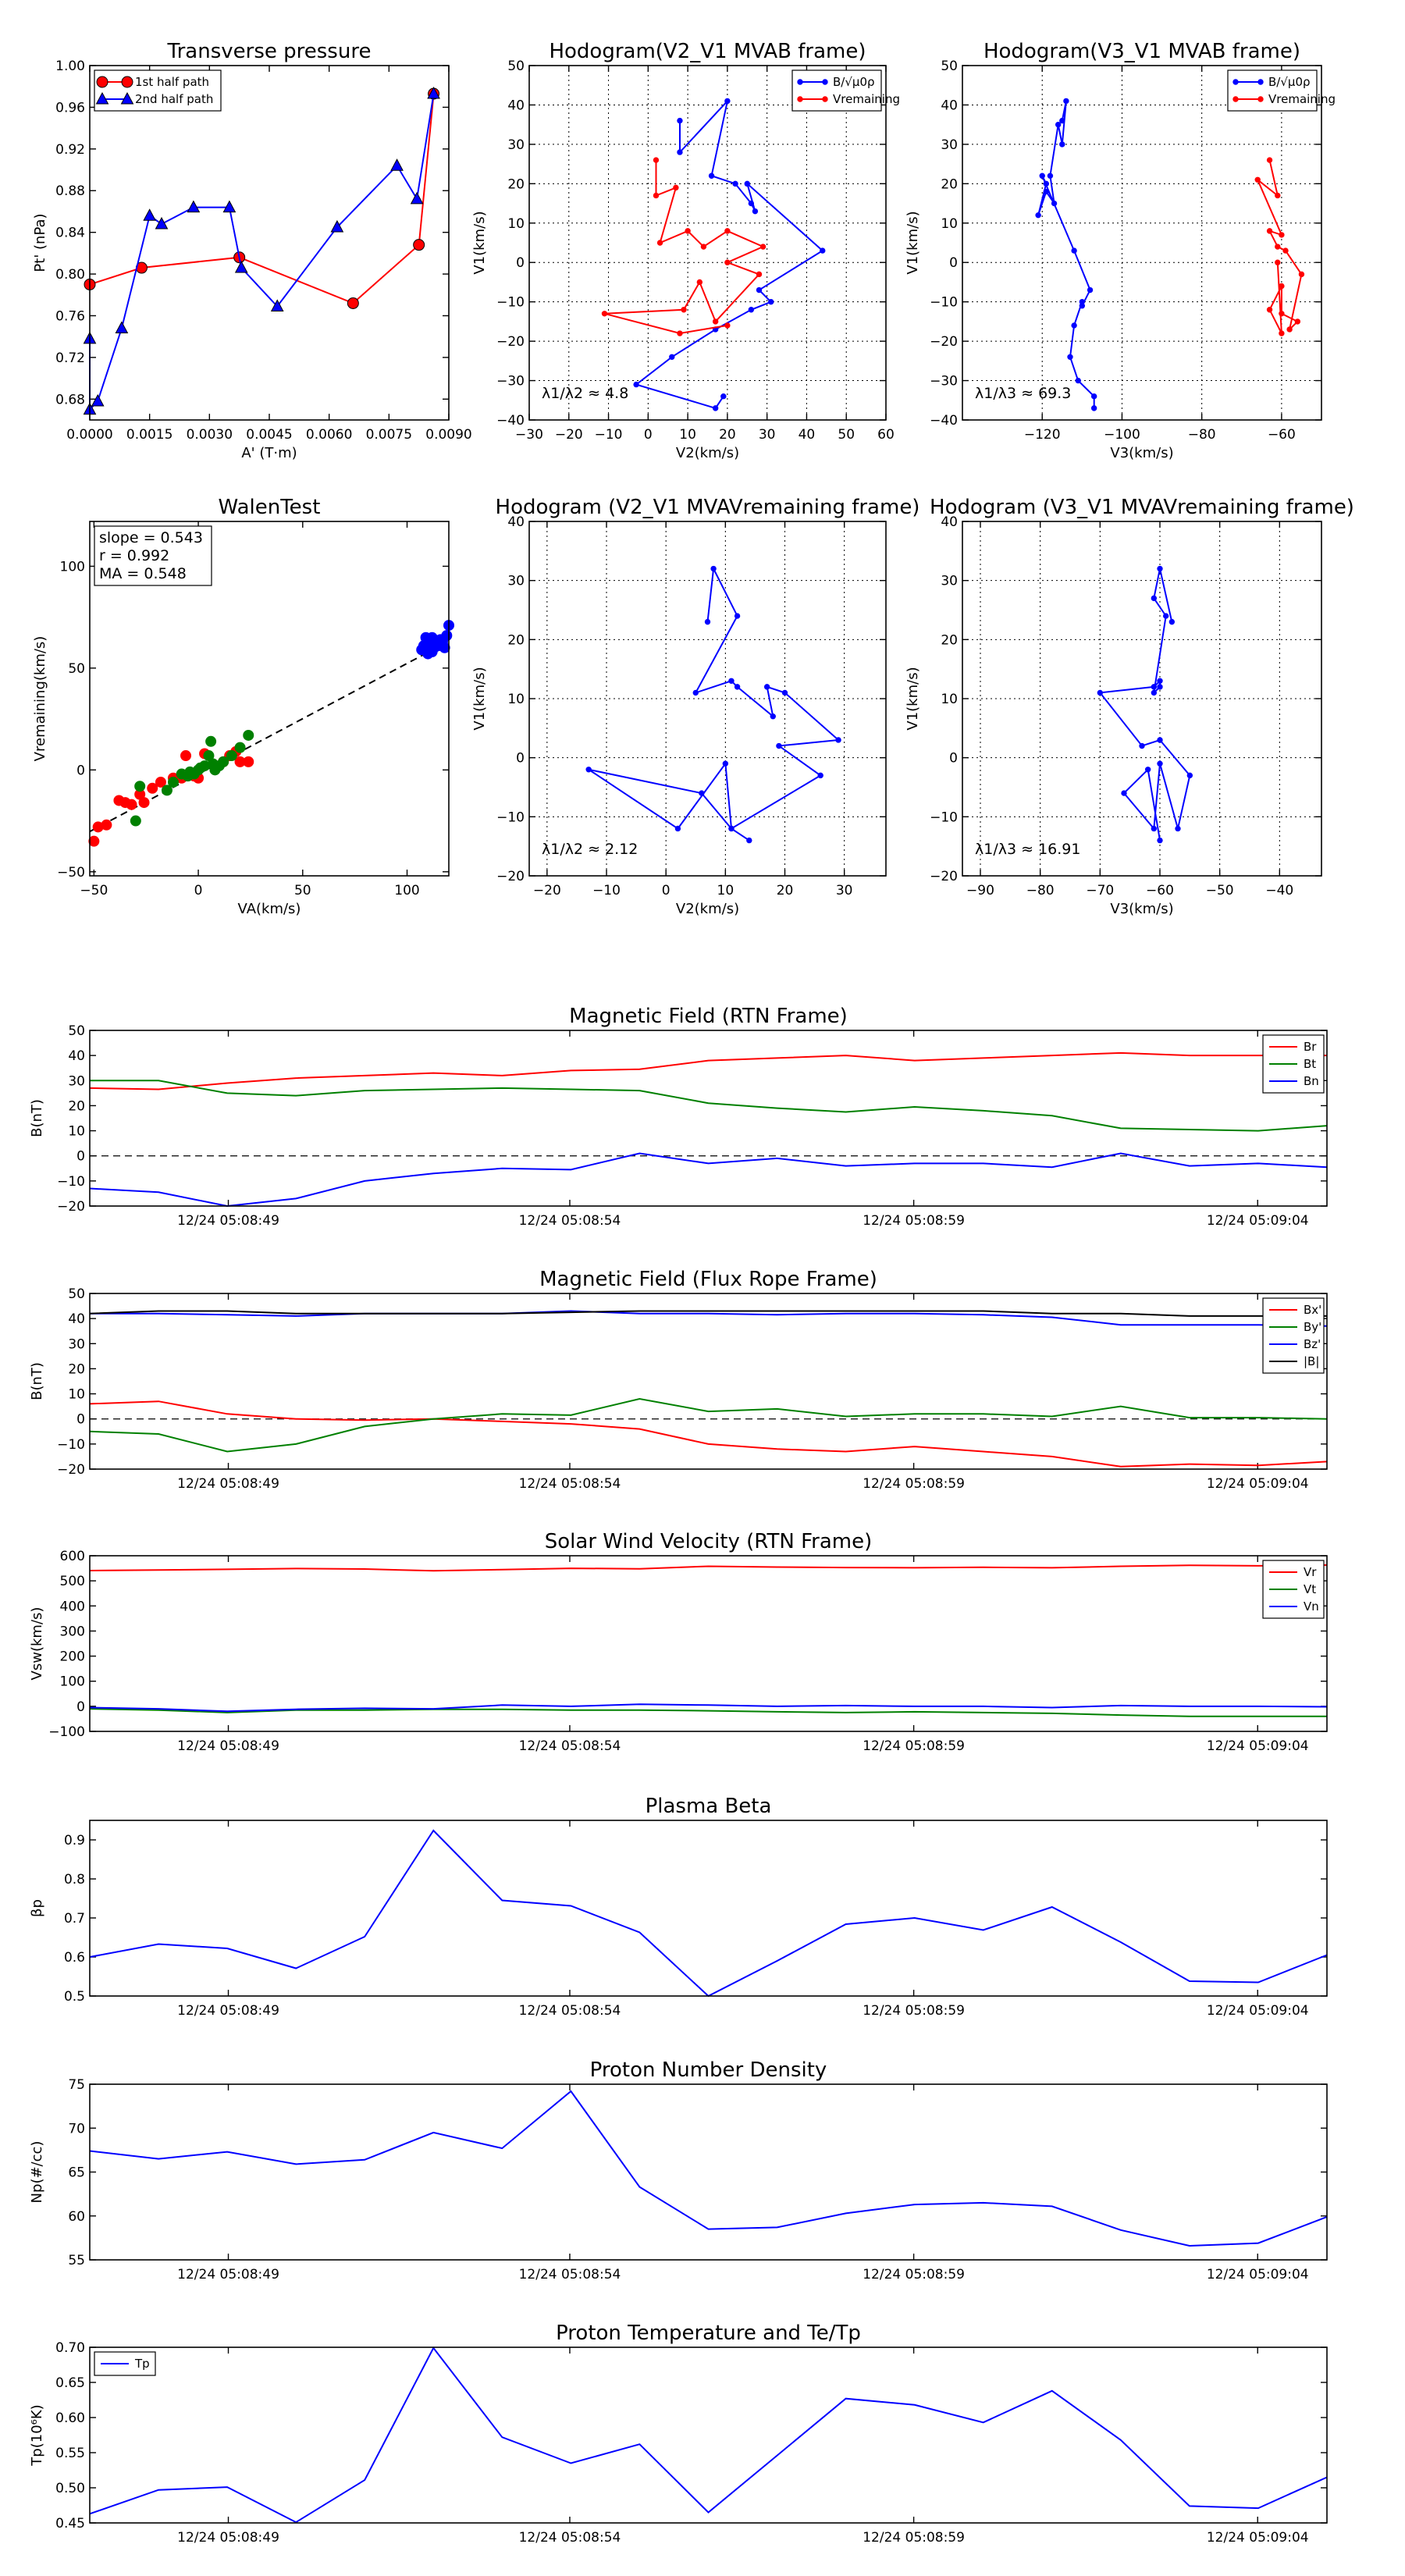 The width and height of the screenshot is (1405, 2576). I want to click on mag_fr-ytick-label: 40, so click(76, 1319).